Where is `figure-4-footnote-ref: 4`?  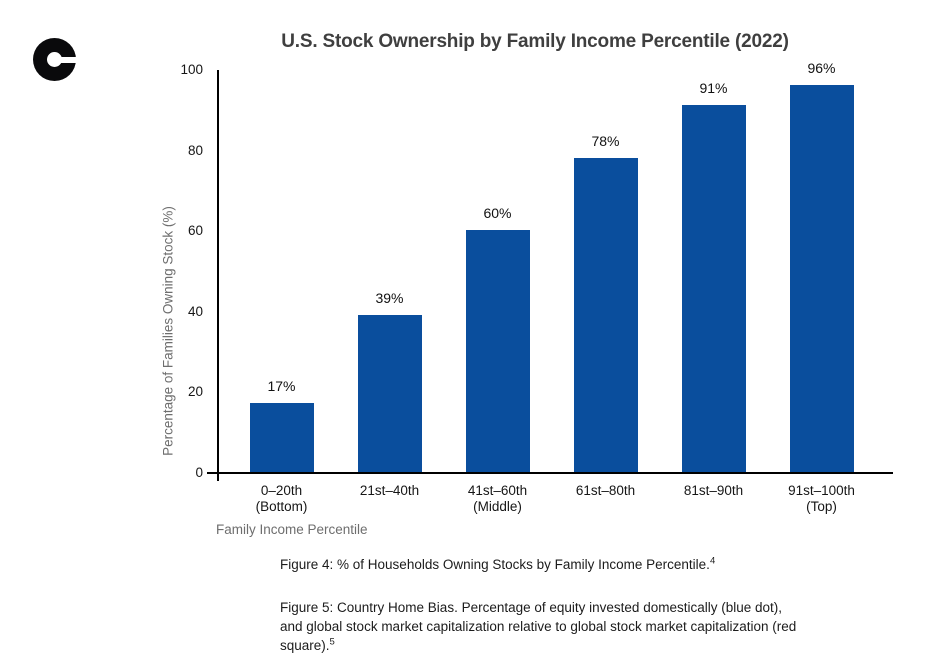
figure-4-footnote-ref: 4 is located at coordinates (712, 561).